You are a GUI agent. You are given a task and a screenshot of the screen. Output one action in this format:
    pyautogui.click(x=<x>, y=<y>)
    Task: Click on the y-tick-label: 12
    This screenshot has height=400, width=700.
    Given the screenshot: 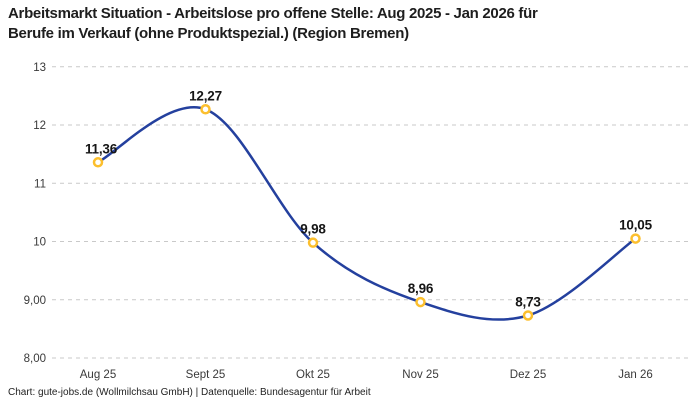 What is the action you would take?
    pyautogui.click(x=39, y=126)
    